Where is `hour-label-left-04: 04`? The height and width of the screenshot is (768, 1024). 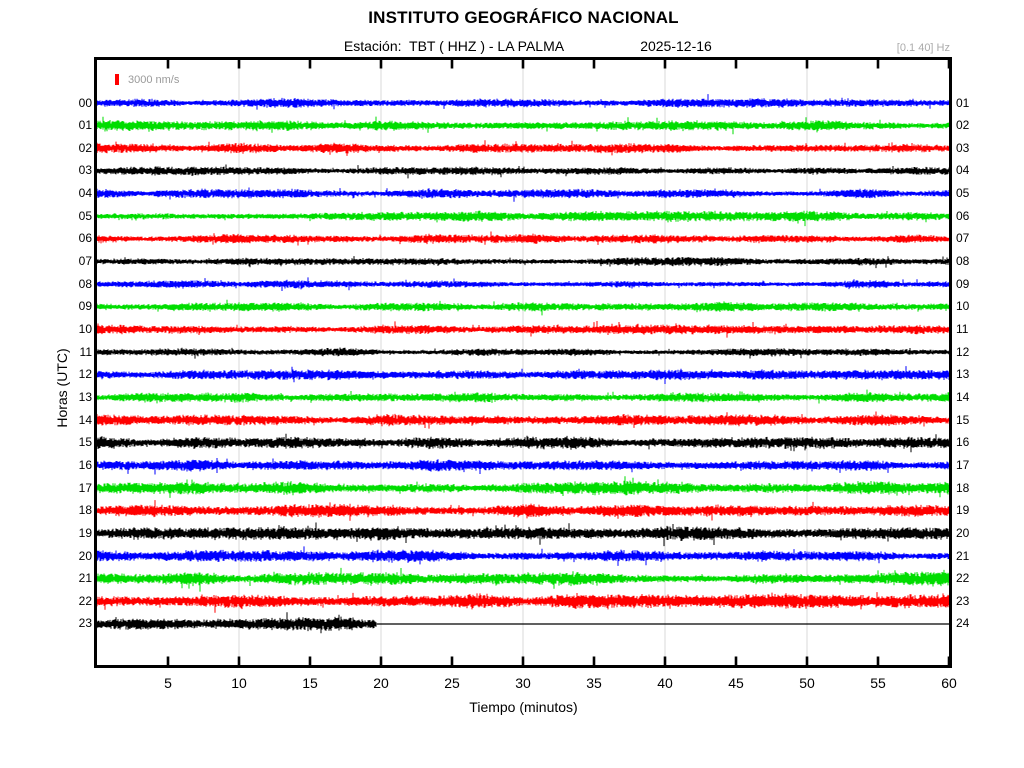 hour-label-left-04: 04 is located at coordinates (85, 193).